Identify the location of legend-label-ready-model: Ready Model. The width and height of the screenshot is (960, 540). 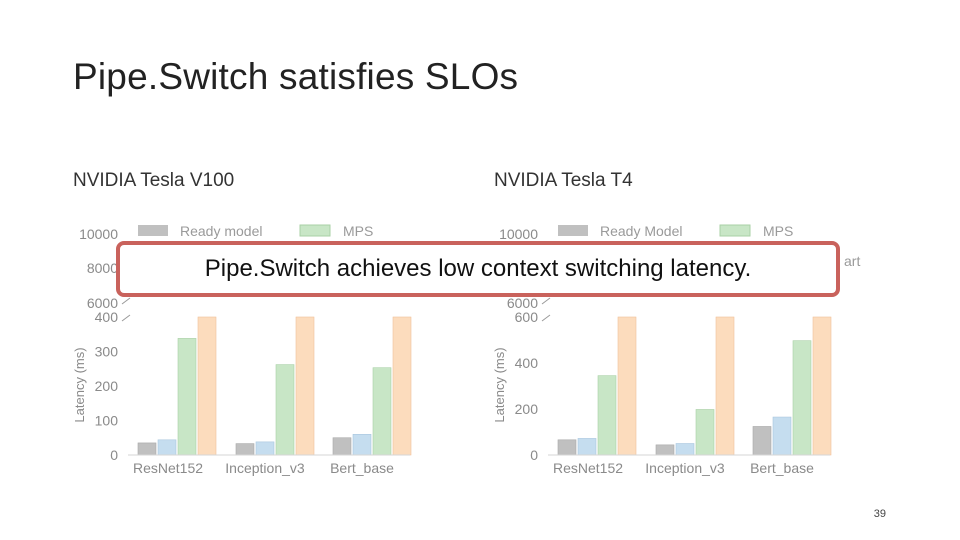
(641, 231).